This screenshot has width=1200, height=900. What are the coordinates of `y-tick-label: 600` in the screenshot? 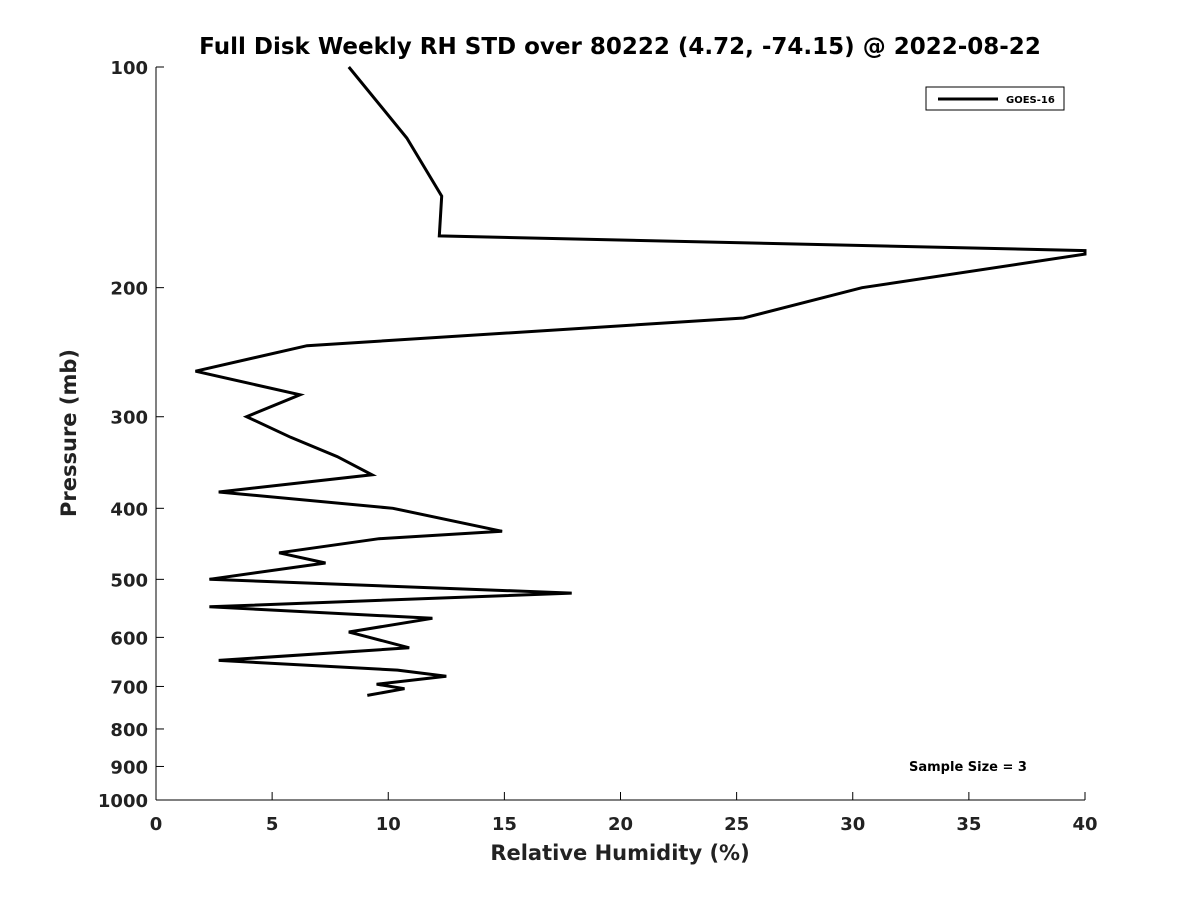 It's located at (129, 638).